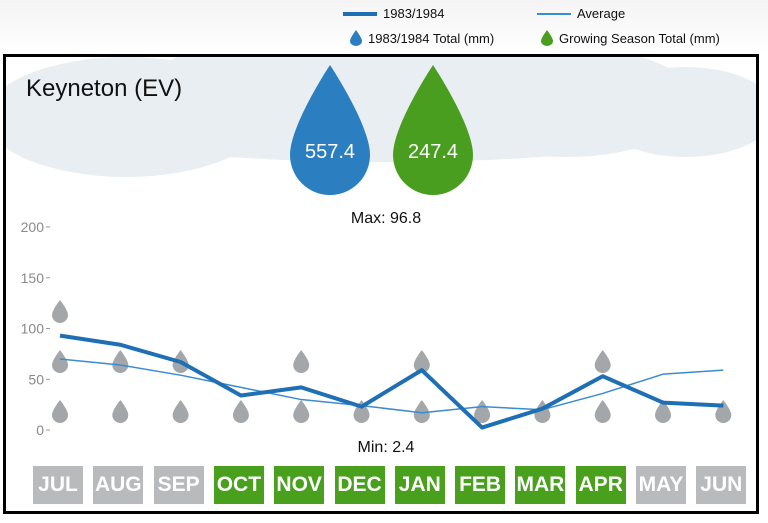  Describe the element at coordinates (33, 227) in the screenshot. I see `y-tick-label: 200` at that location.